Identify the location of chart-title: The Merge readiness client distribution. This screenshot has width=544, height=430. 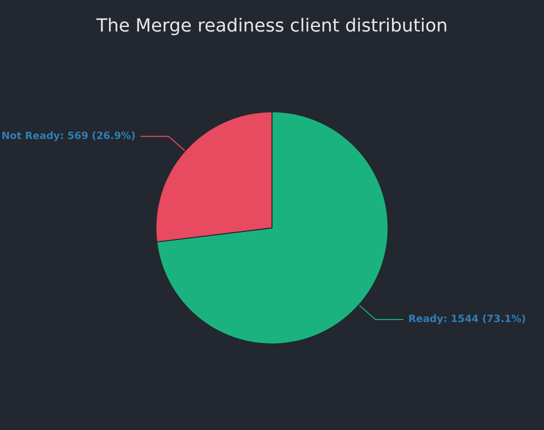
(271, 26).